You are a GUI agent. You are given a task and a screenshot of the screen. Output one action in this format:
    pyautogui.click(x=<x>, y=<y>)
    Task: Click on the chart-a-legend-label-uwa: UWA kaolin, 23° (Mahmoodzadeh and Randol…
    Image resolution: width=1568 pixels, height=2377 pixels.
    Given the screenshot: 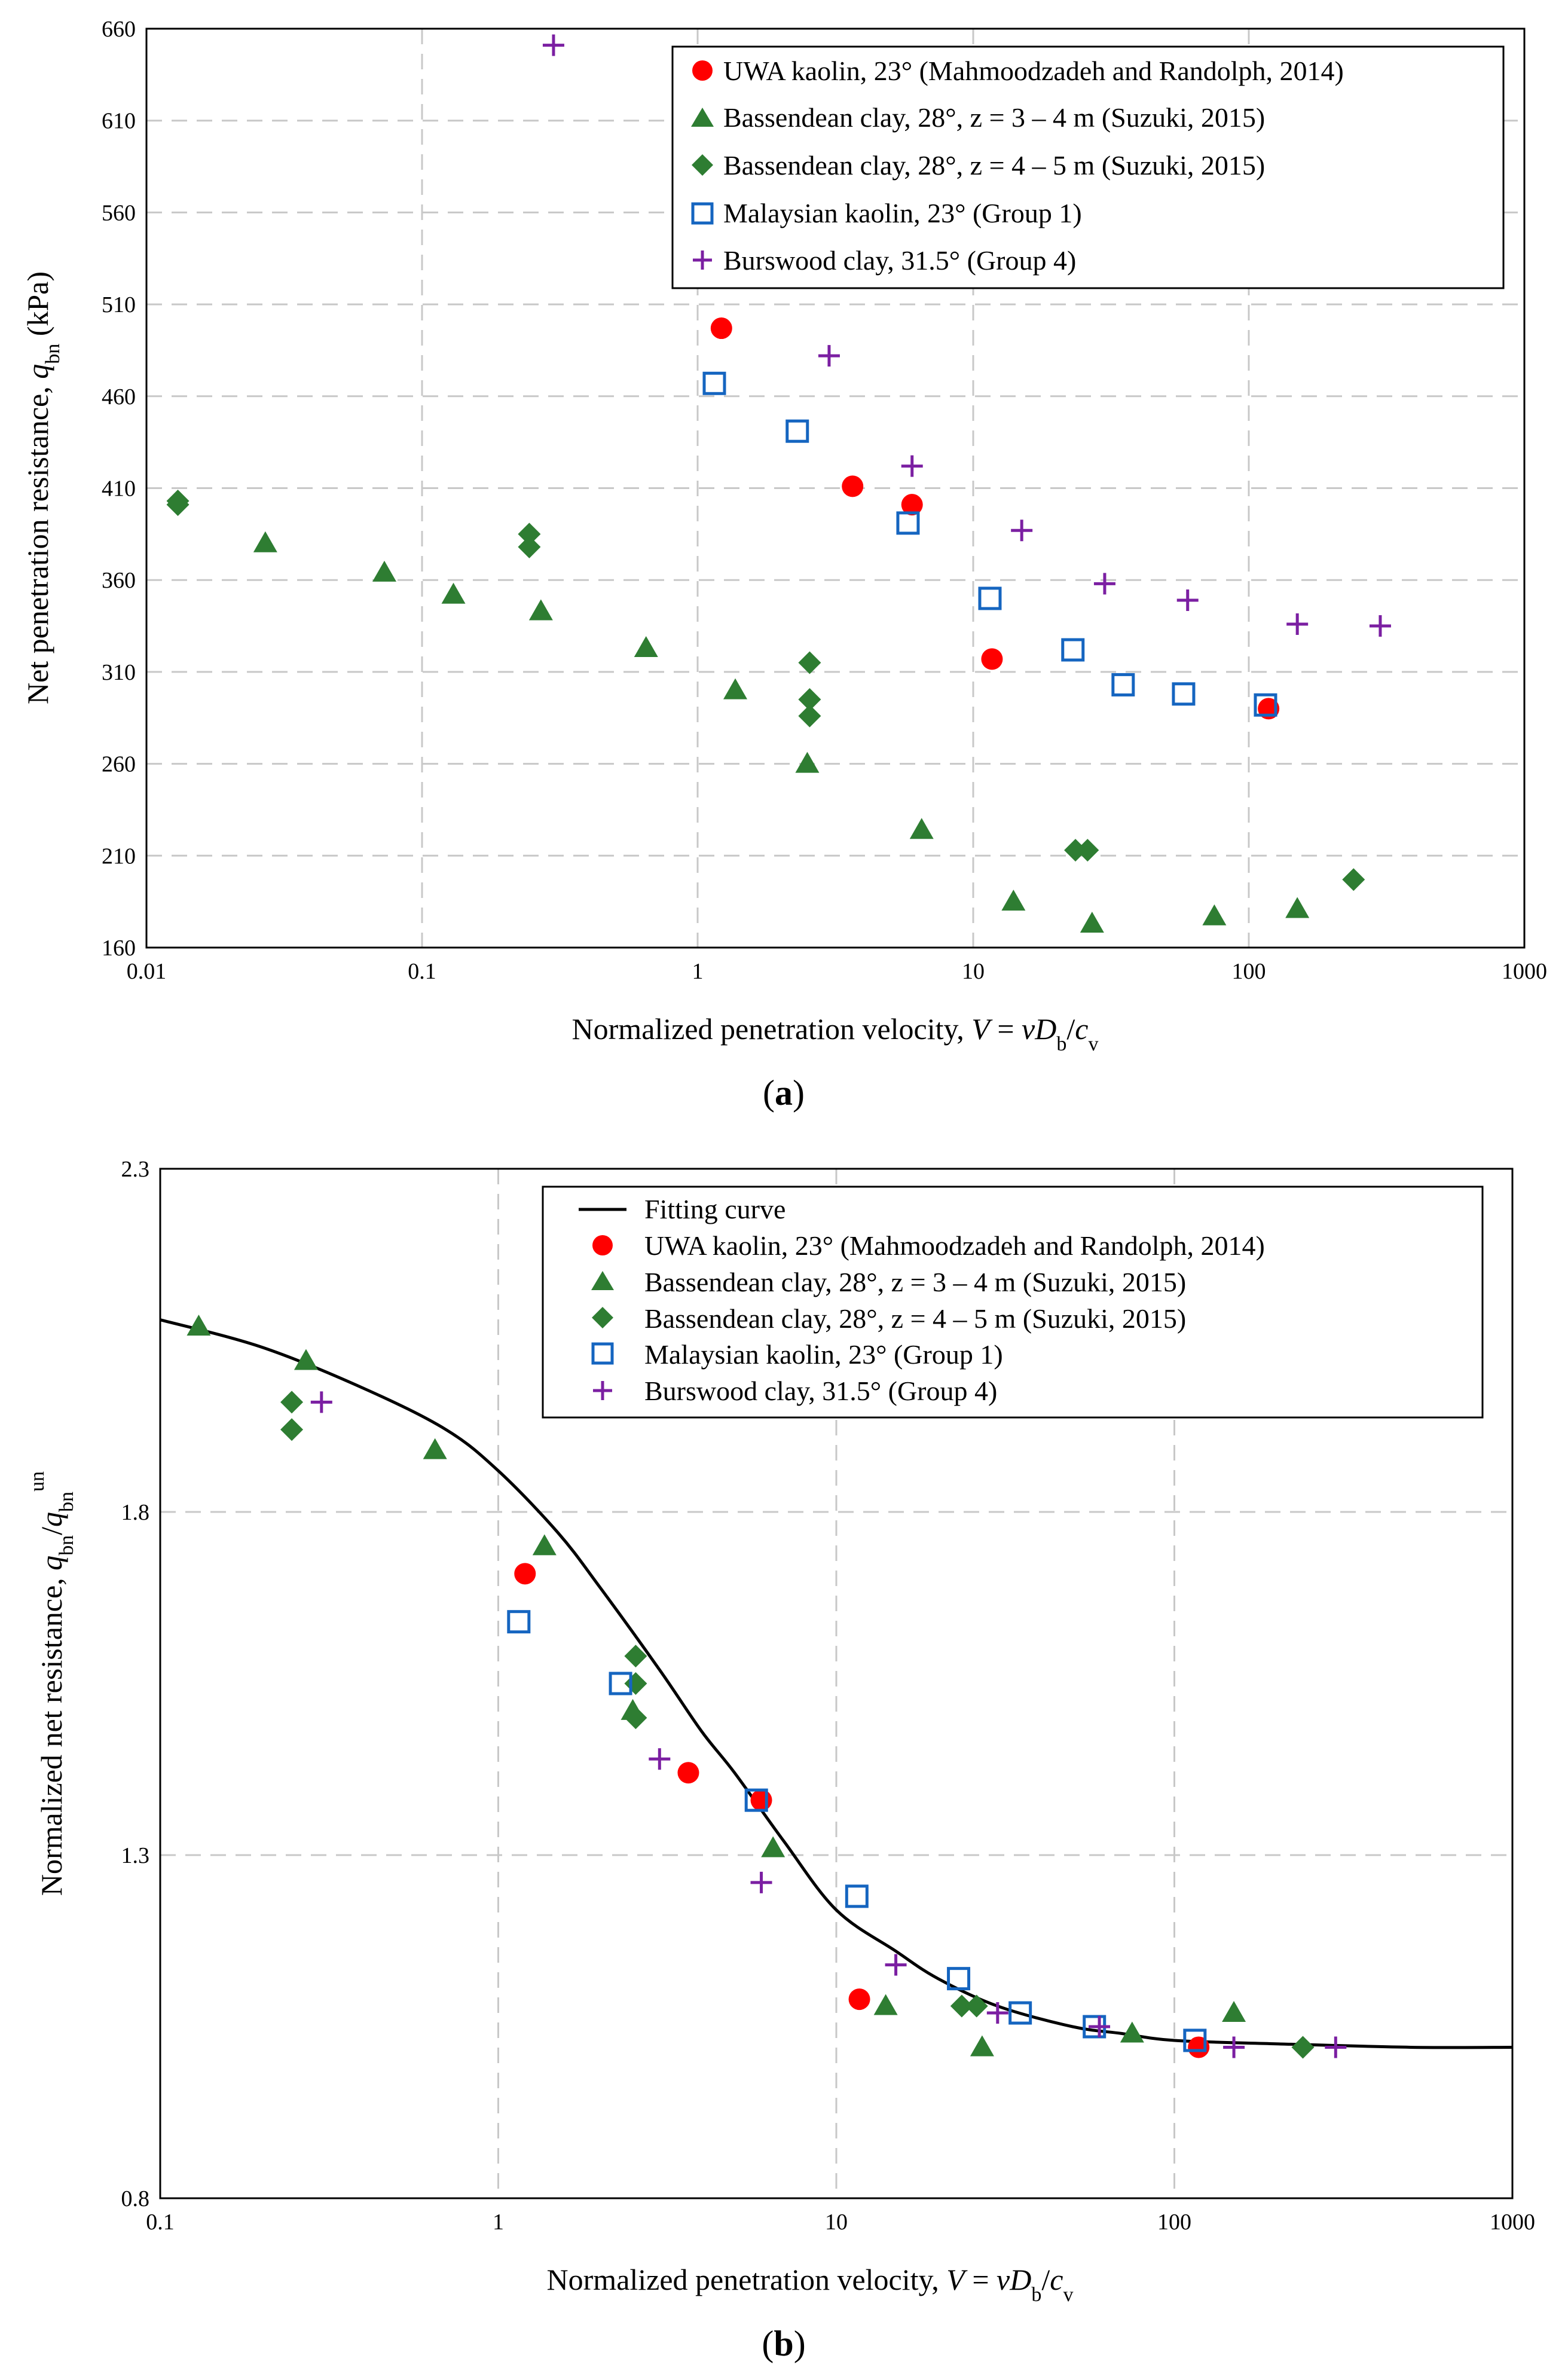 What is the action you would take?
    pyautogui.click(x=1033, y=71)
    